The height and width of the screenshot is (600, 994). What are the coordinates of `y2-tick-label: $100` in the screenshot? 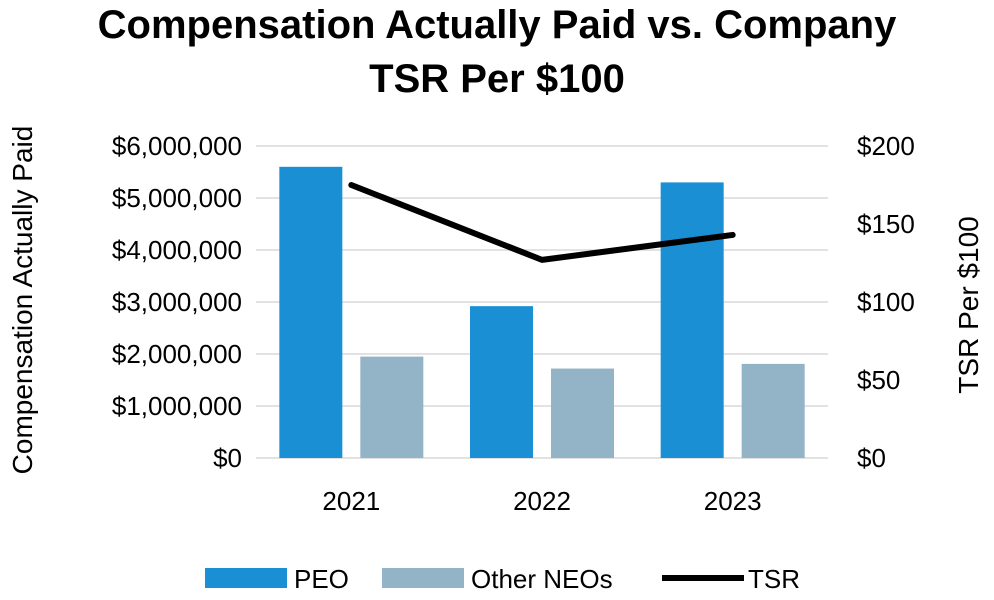 It's located at (886, 302).